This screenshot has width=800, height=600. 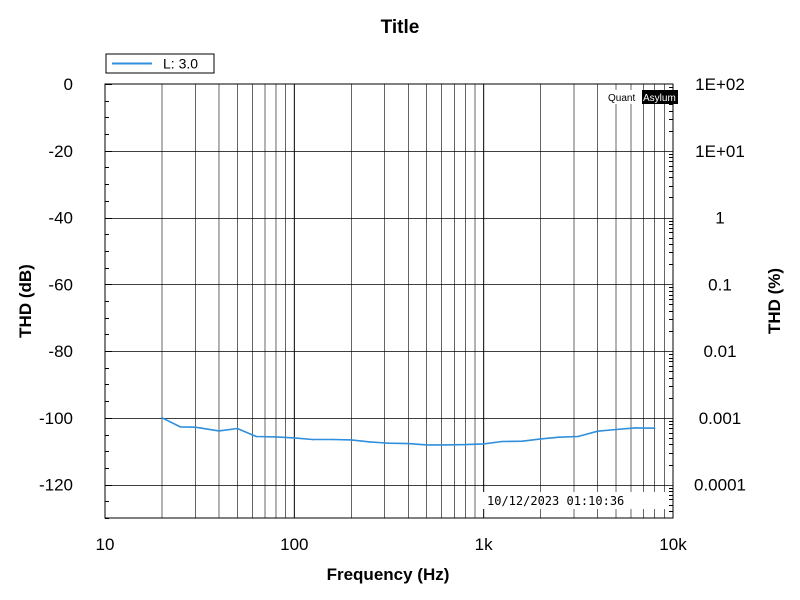 What do you see at coordinates (60, 218) in the screenshot?
I see `y-tick-label: -40` at bounding box center [60, 218].